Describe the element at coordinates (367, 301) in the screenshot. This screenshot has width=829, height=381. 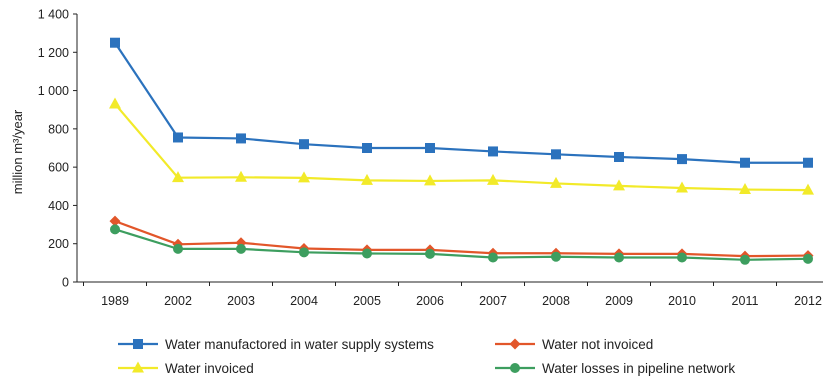
I see `x-tick-label: 2005` at that location.